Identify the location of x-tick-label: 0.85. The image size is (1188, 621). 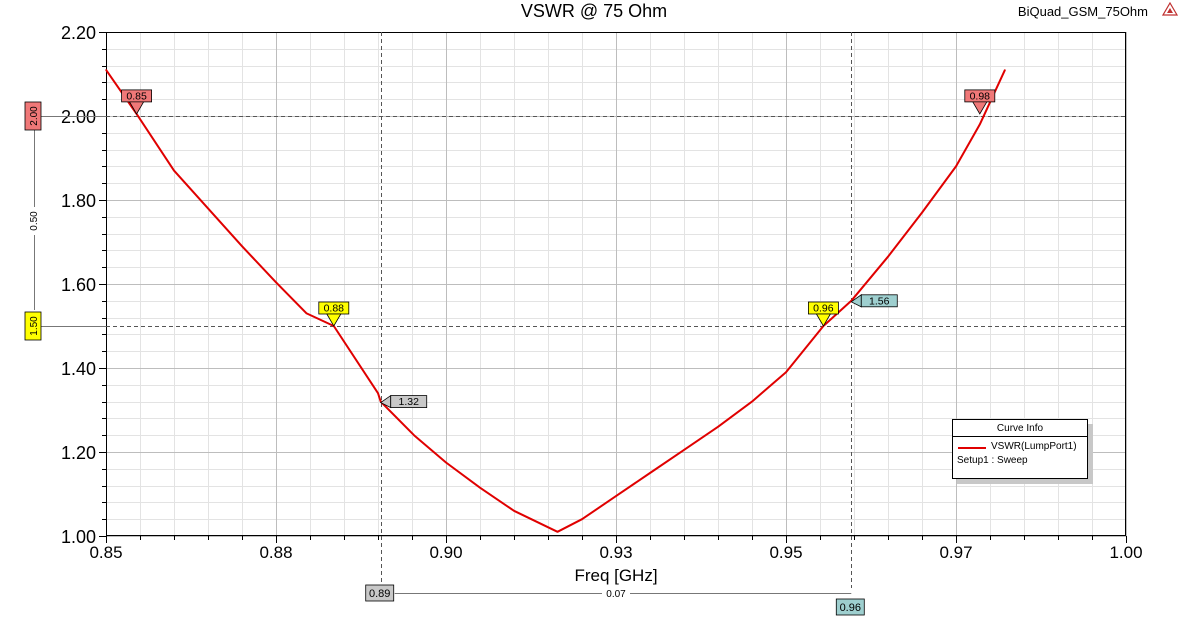
(105, 552).